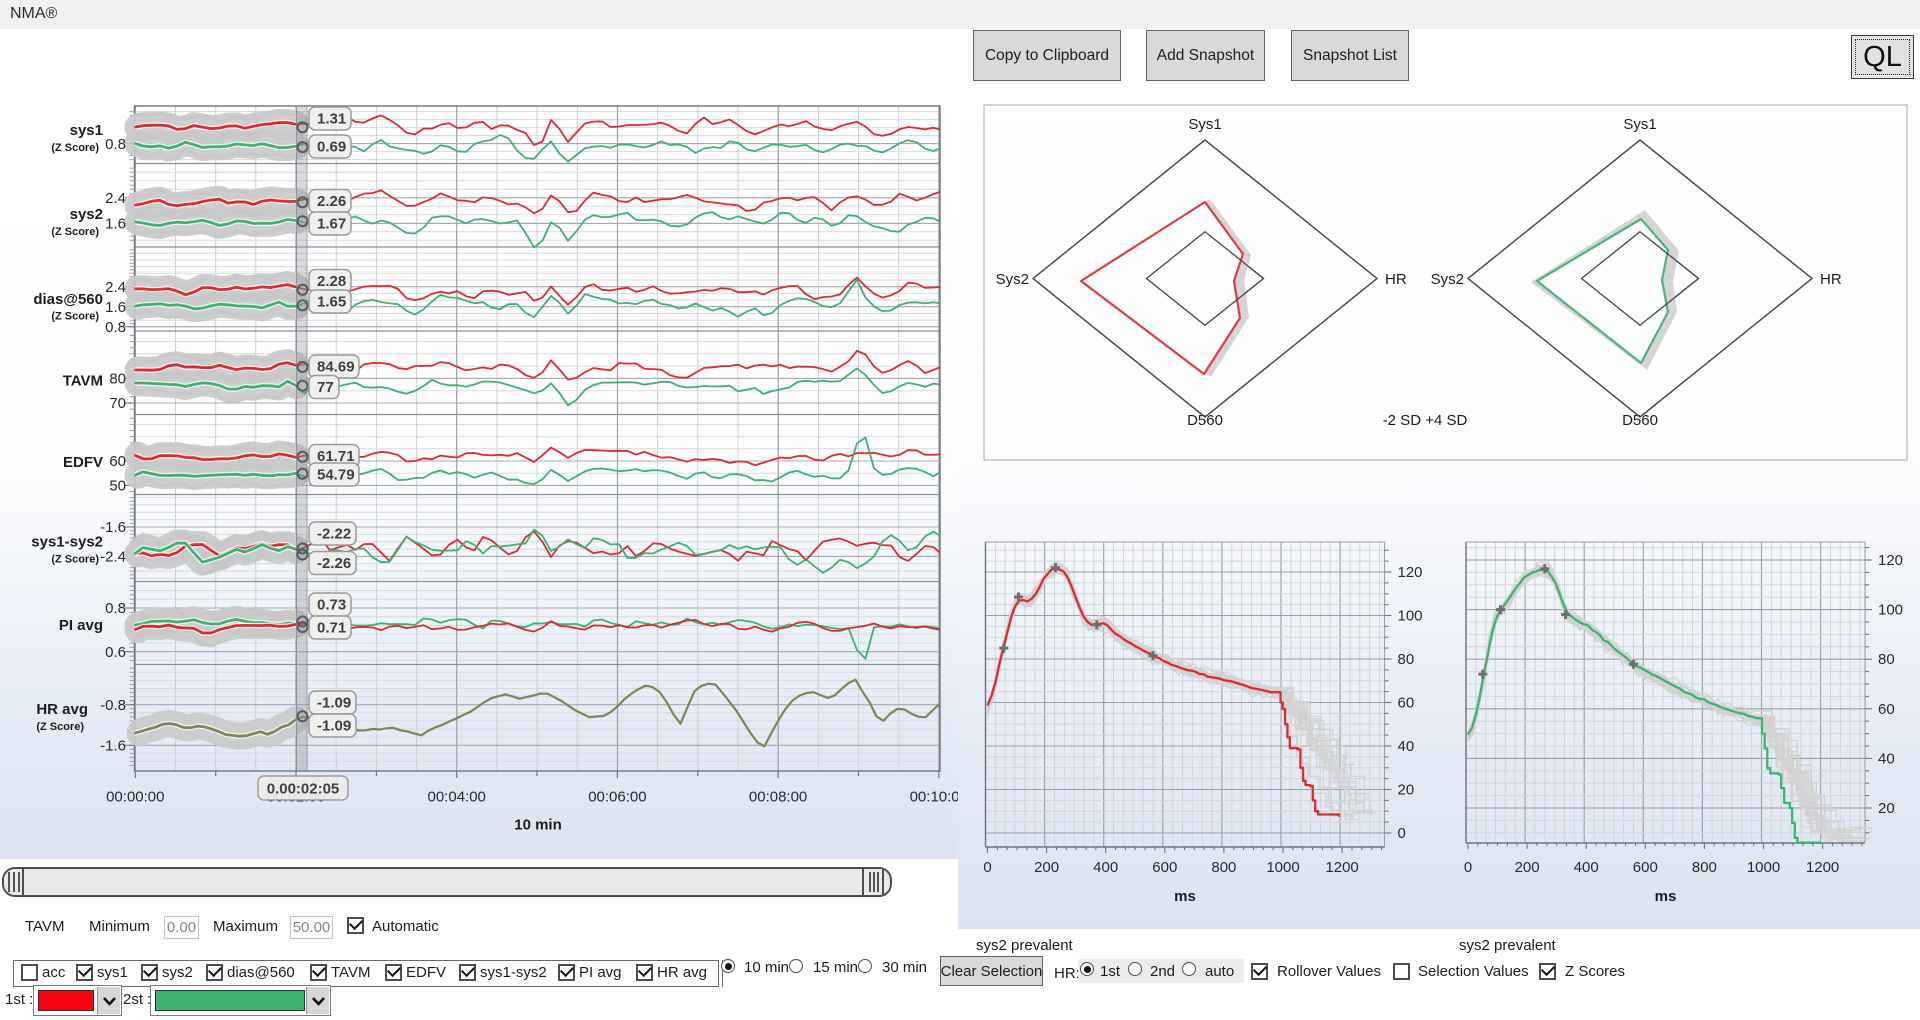 Image resolution: width=1920 pixels, height=1020 pixels. Describe the element at coordinates (86, 130) in the screenshot. I see `svg-text: sys1` at that location.